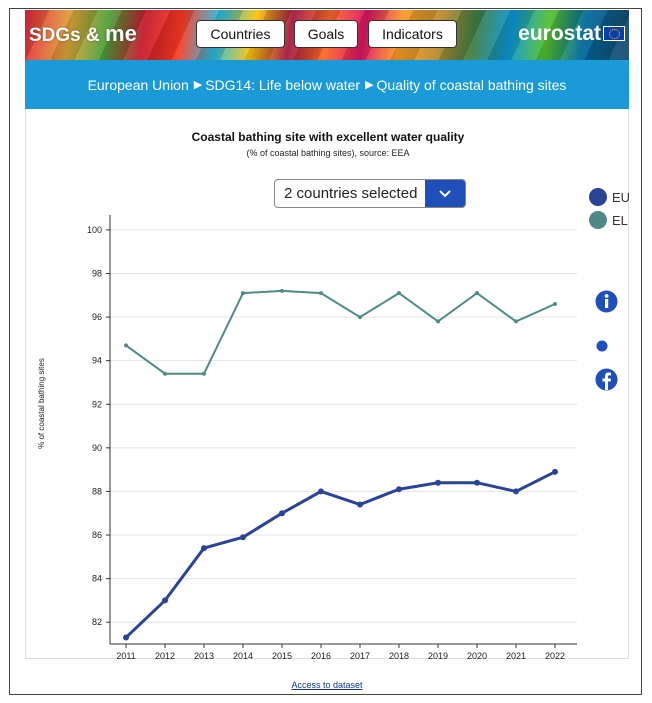 This screenshot has height=703, width=652. Describe the element at coordinates (620, 220) in the screenshot. I see `legend-el-label: EL` at that location.